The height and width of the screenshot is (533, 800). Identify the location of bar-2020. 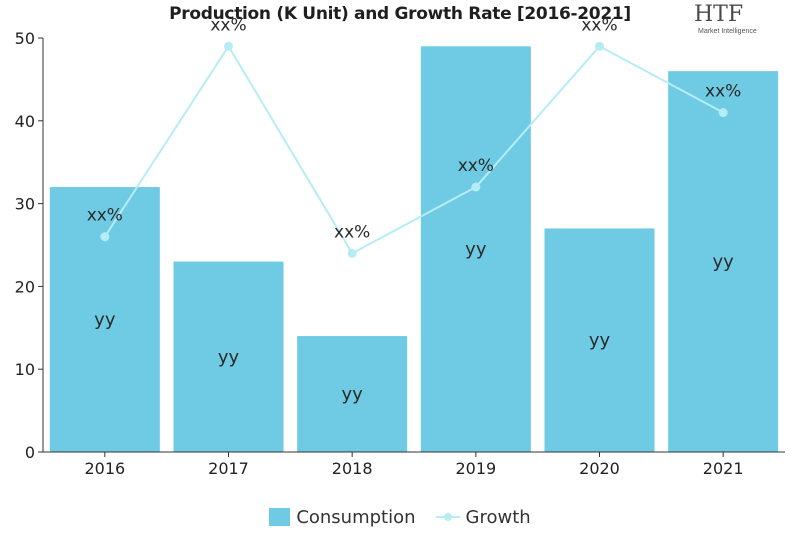
(599, 340).